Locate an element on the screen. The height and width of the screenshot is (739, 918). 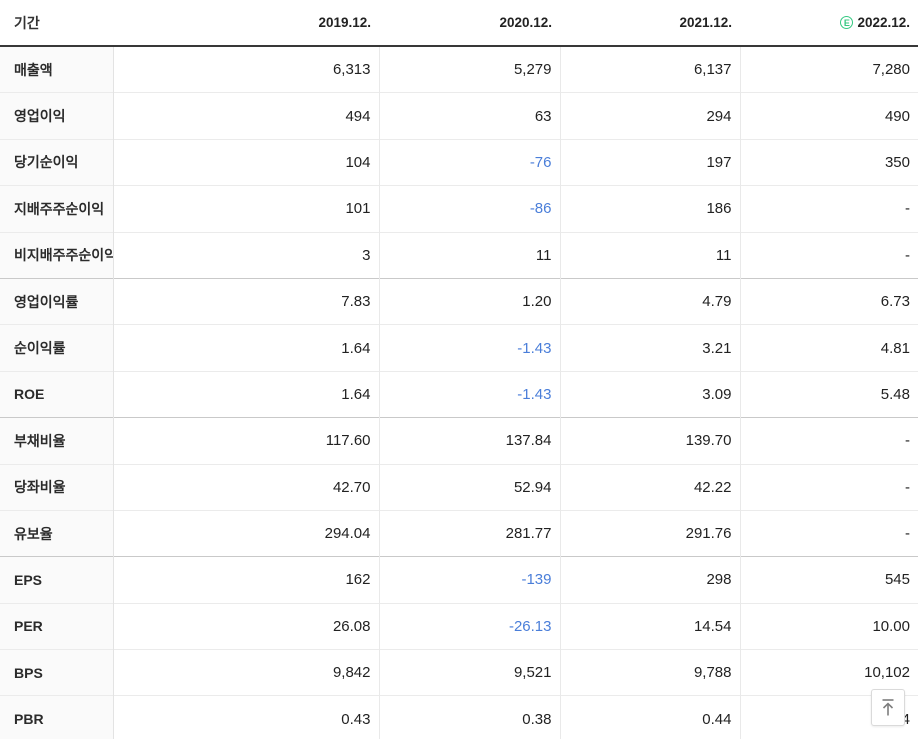
table-row: 당좌비율 42.70 52.94 42.22- is located at coordinates (459, 487).